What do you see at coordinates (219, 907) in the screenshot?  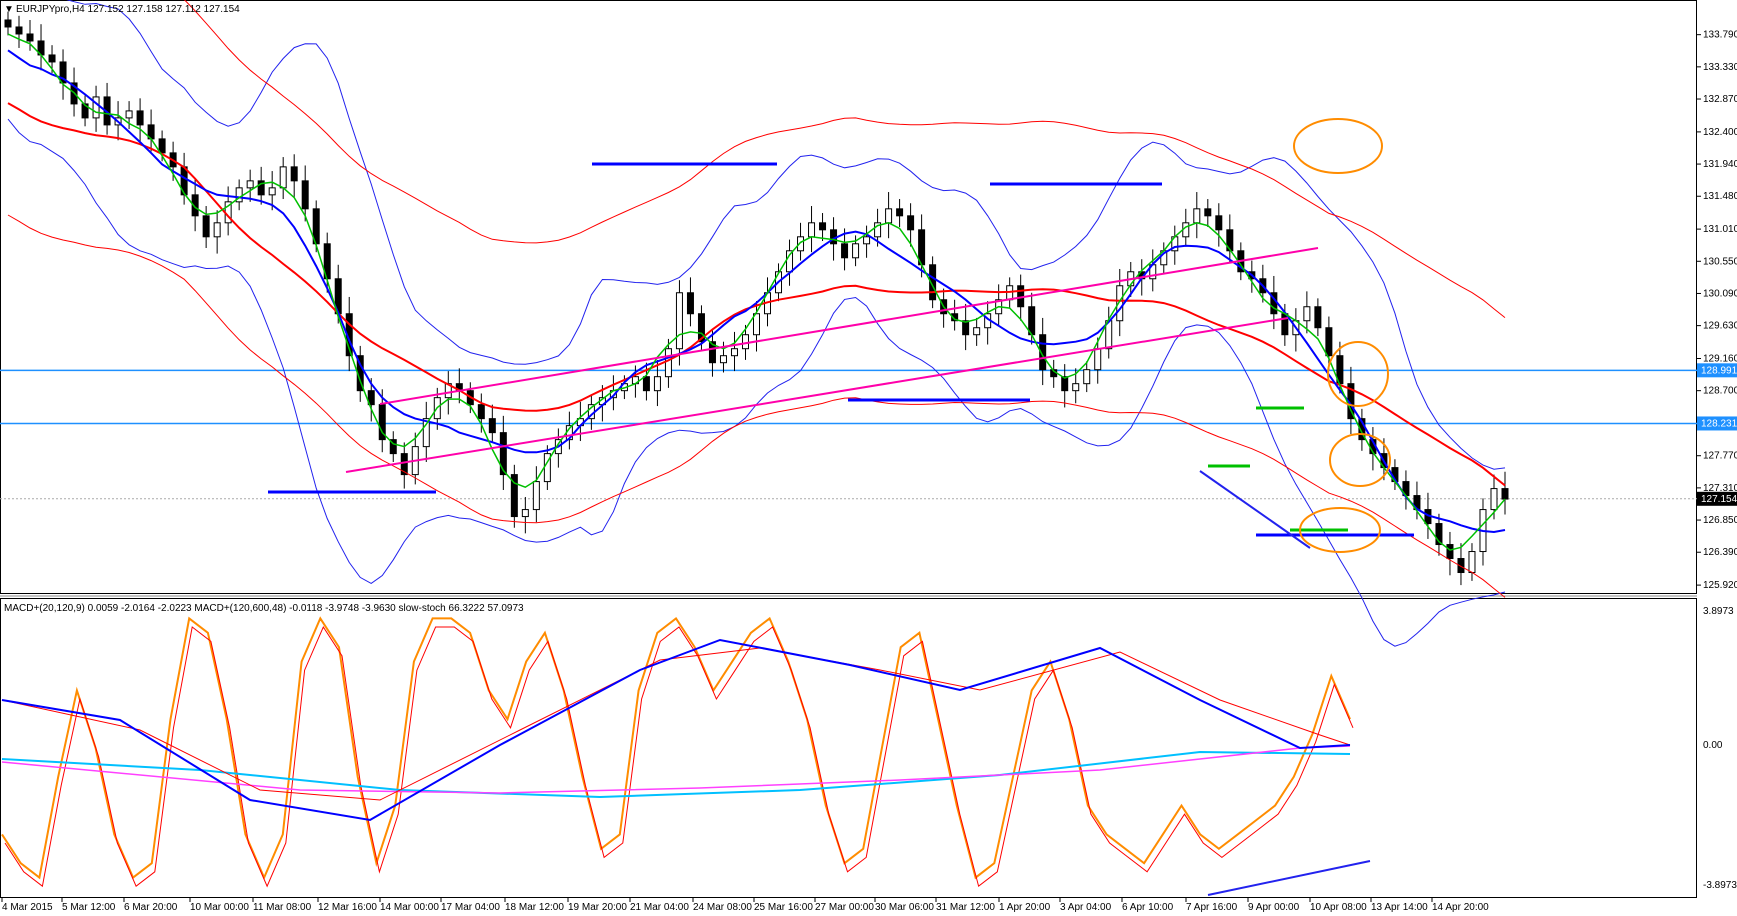 I see `x-tick-label: 10 Mar 00:00` at bounding box center [219, 907].